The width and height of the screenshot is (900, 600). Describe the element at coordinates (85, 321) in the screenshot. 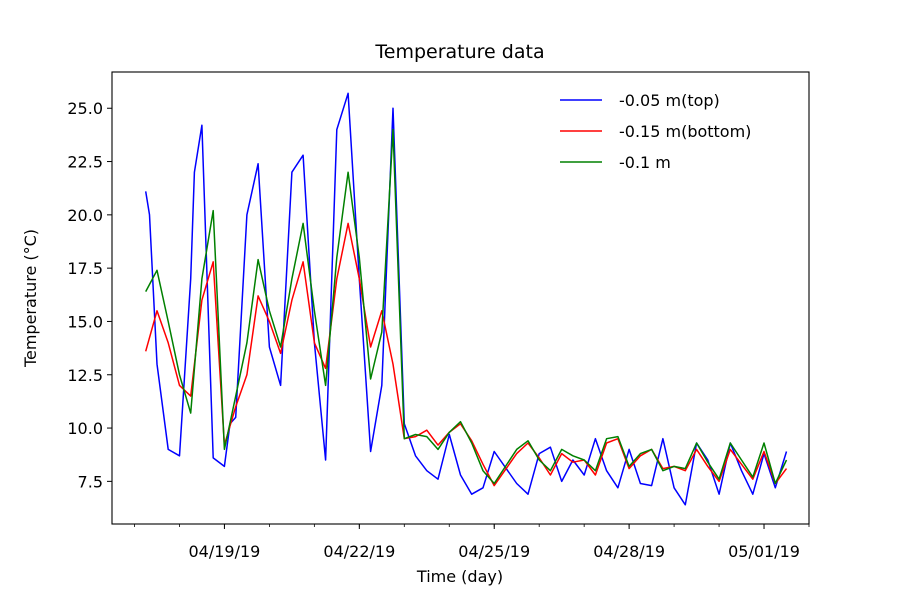

I see `y-tick-label: 15.0` at that location.